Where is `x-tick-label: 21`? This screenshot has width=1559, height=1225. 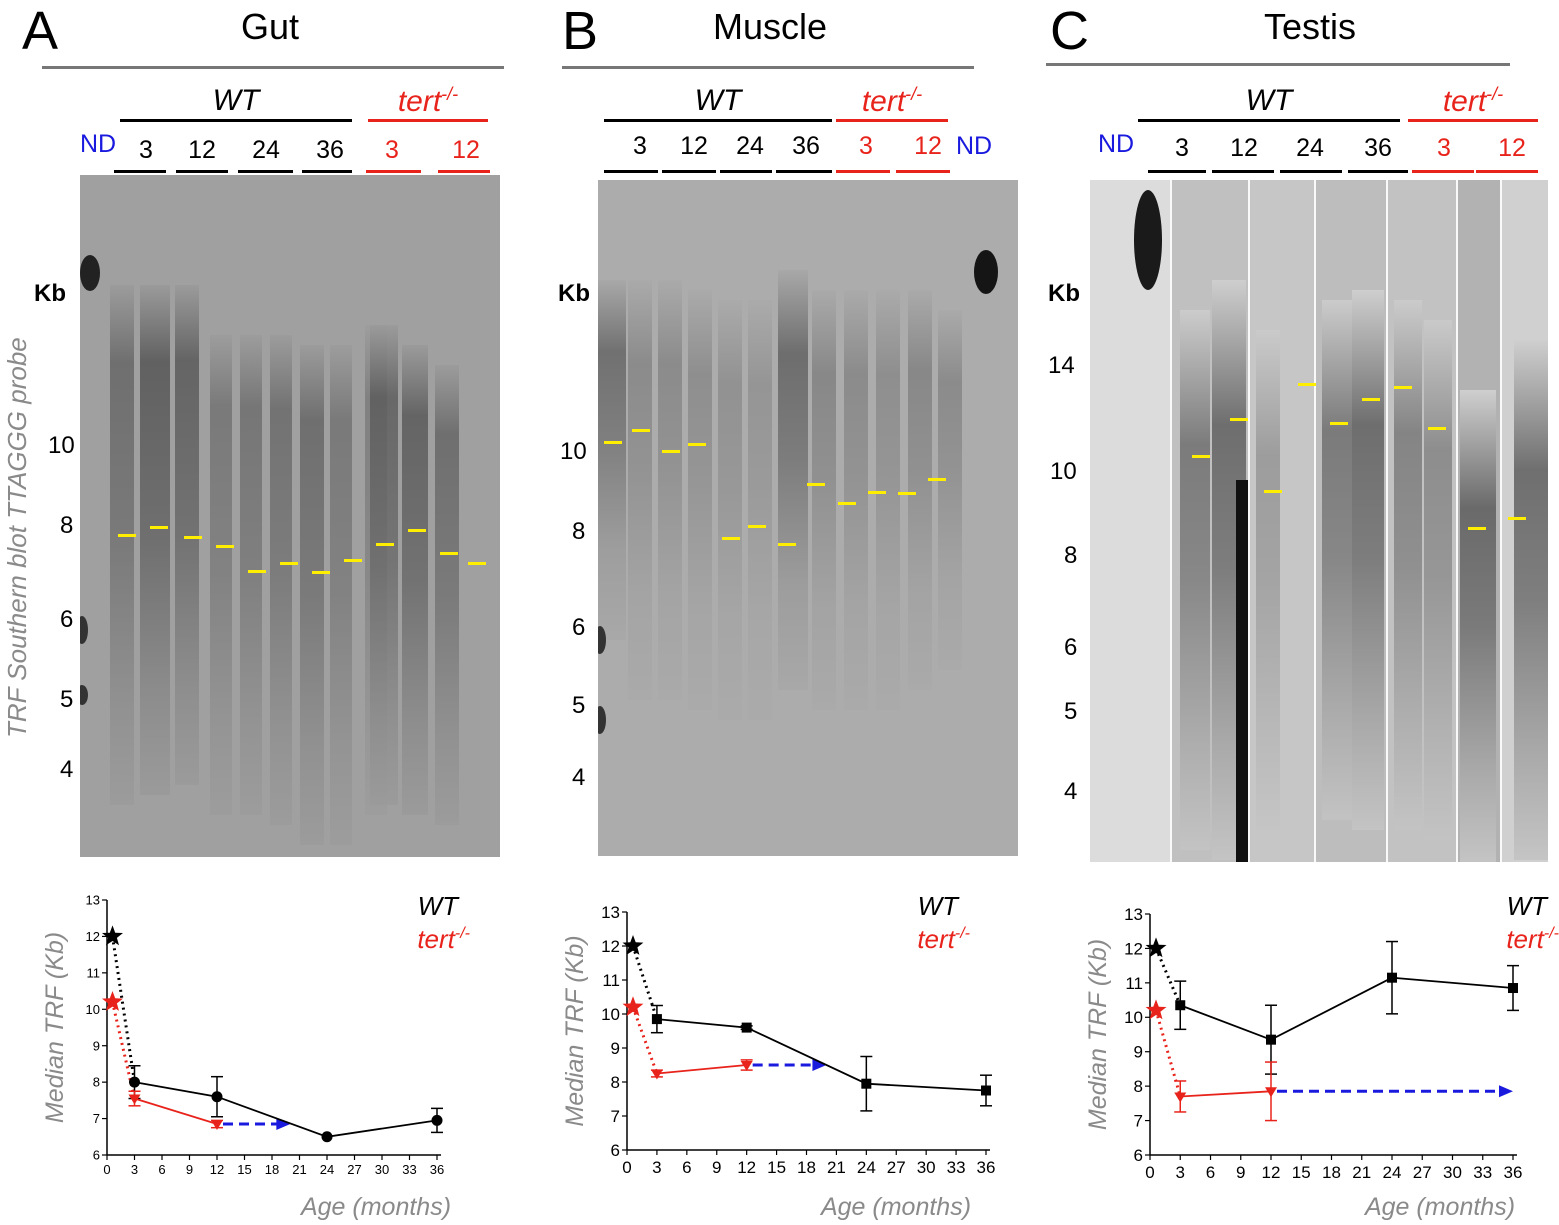 x-tick-label: 21 is located at coordinates (299, 1169).